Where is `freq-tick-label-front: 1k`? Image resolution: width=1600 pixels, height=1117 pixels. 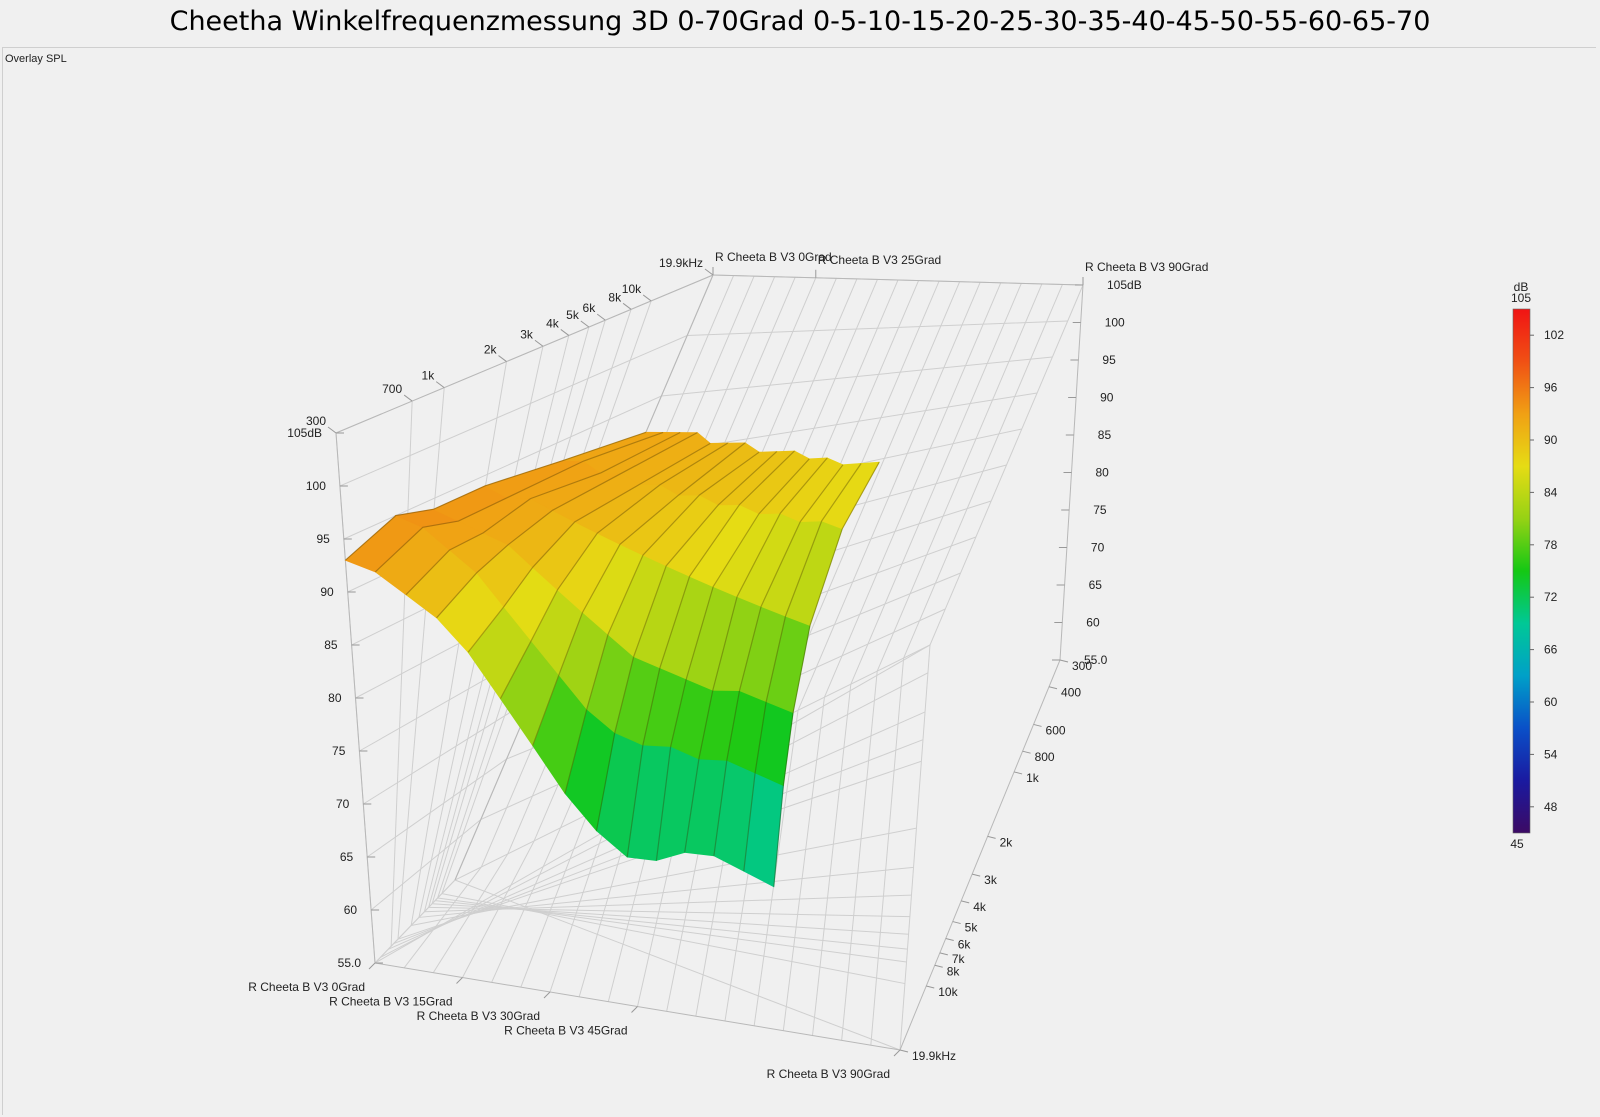
freq-tick-label-front: 1k is located at coordinates (1033, 778).